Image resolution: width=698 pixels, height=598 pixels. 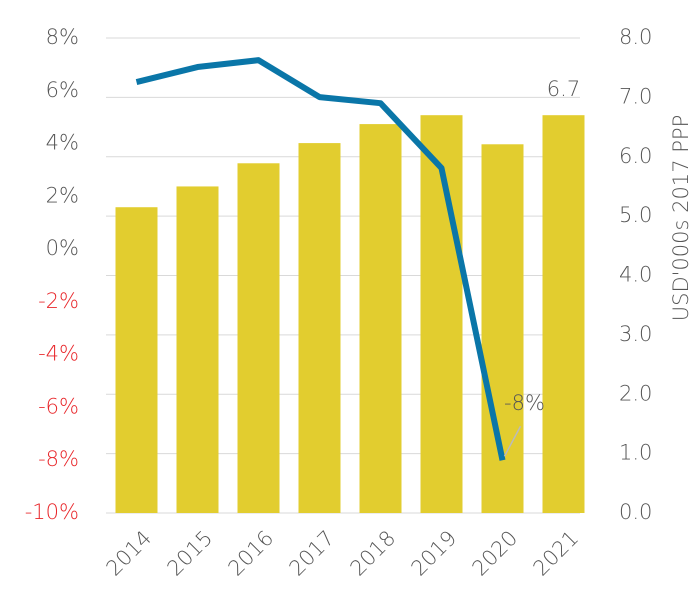 I want to click on y2-tick-label: 1.0, so click(x=635, y=453).